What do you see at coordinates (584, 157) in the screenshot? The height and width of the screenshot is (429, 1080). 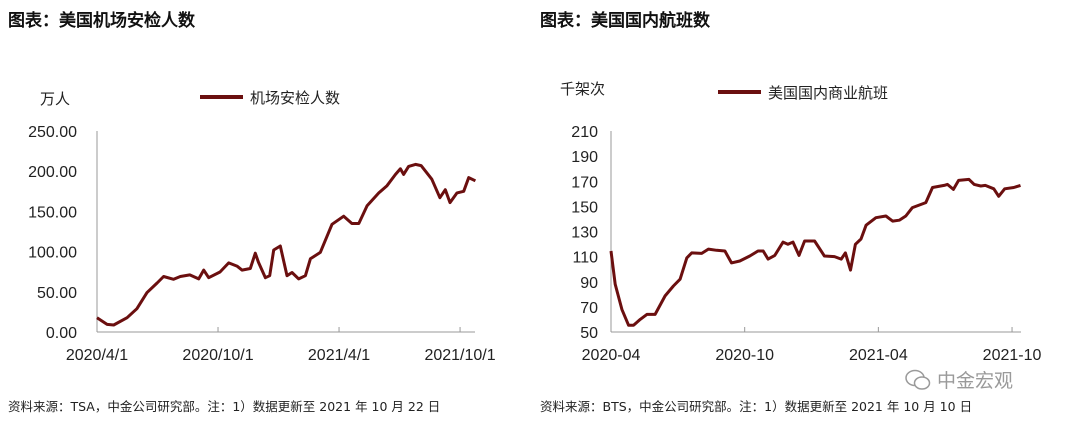 I see `y-tick-label: 190` at bounding box center [584, 157].